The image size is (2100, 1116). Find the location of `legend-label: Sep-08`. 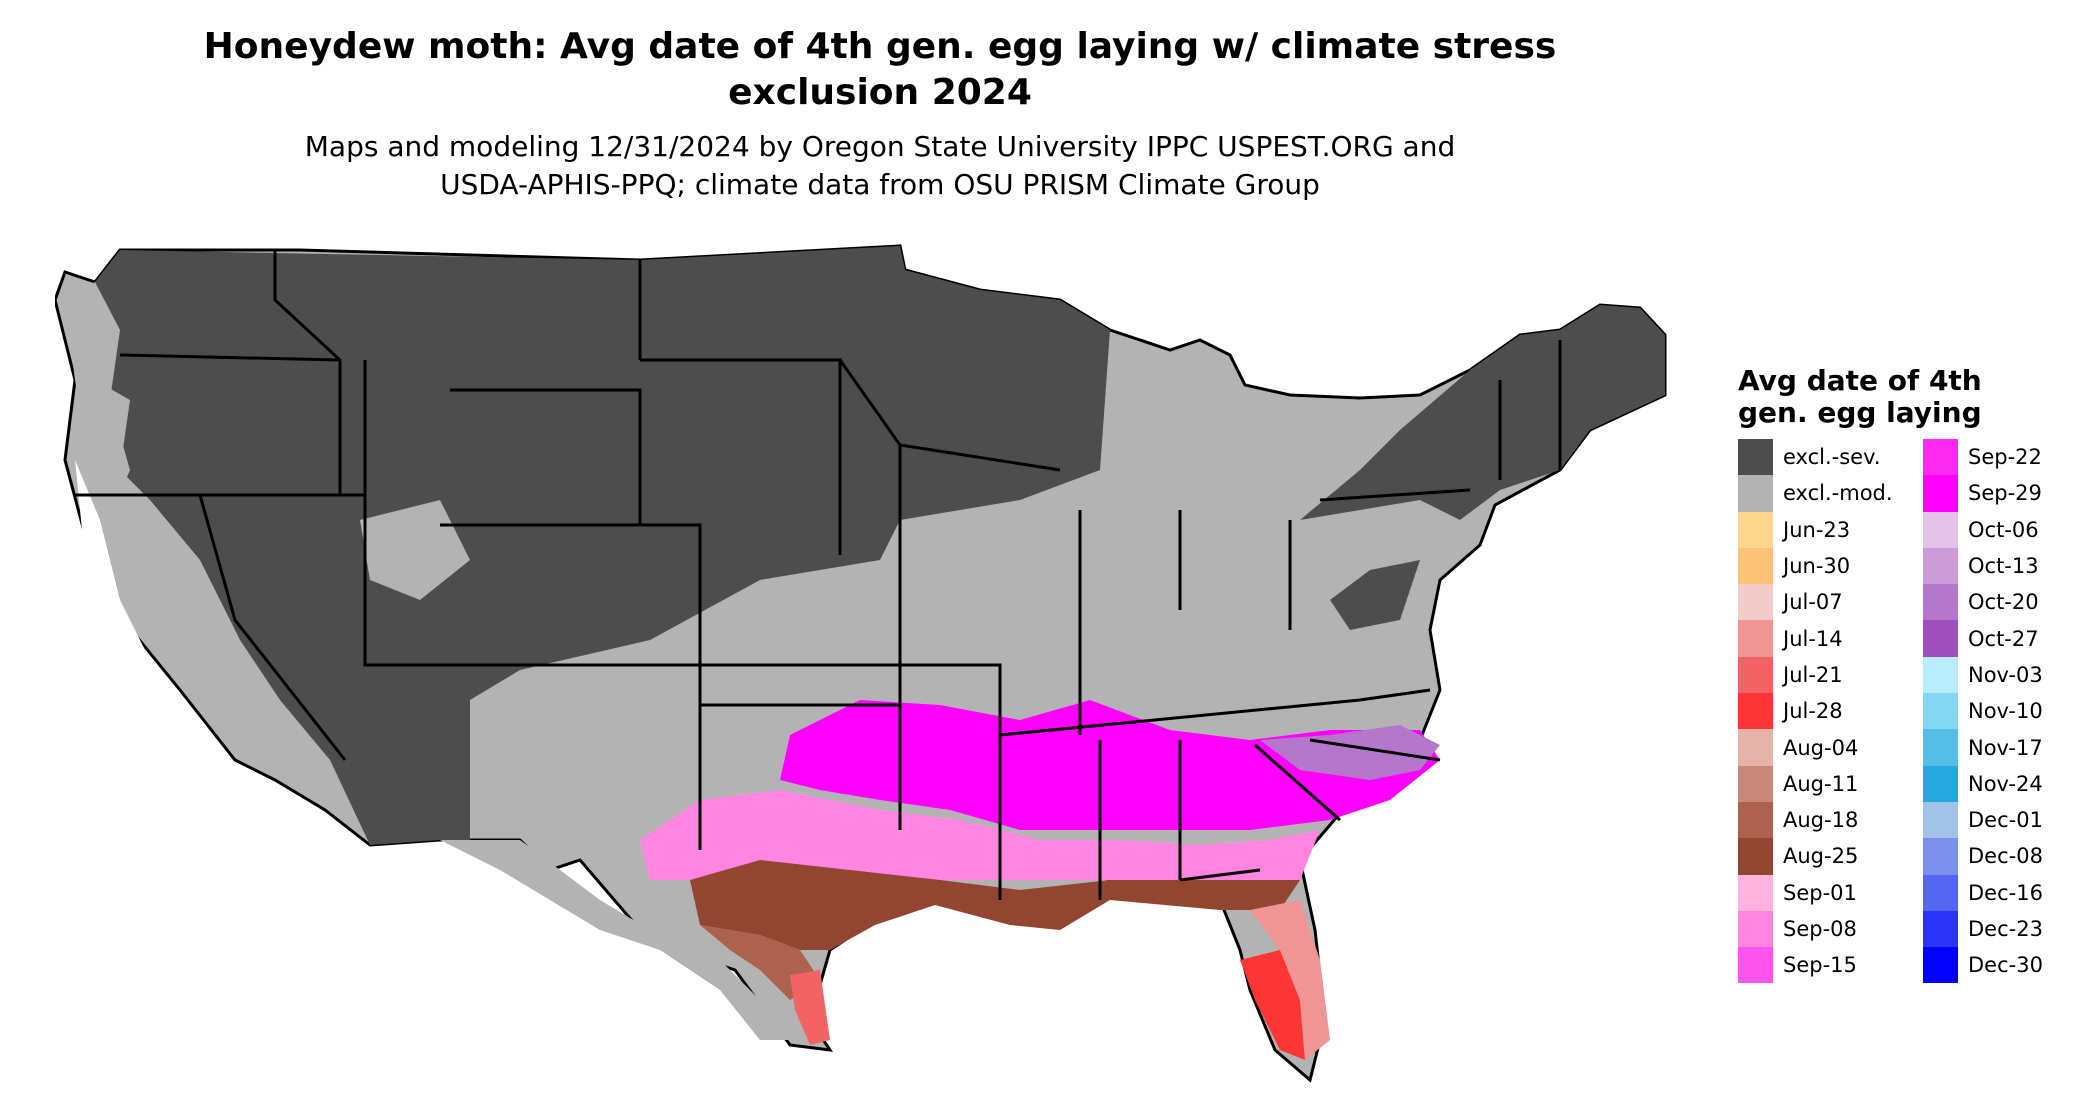

legend-label: Sep-08 is located at coordinates (1820, 929).